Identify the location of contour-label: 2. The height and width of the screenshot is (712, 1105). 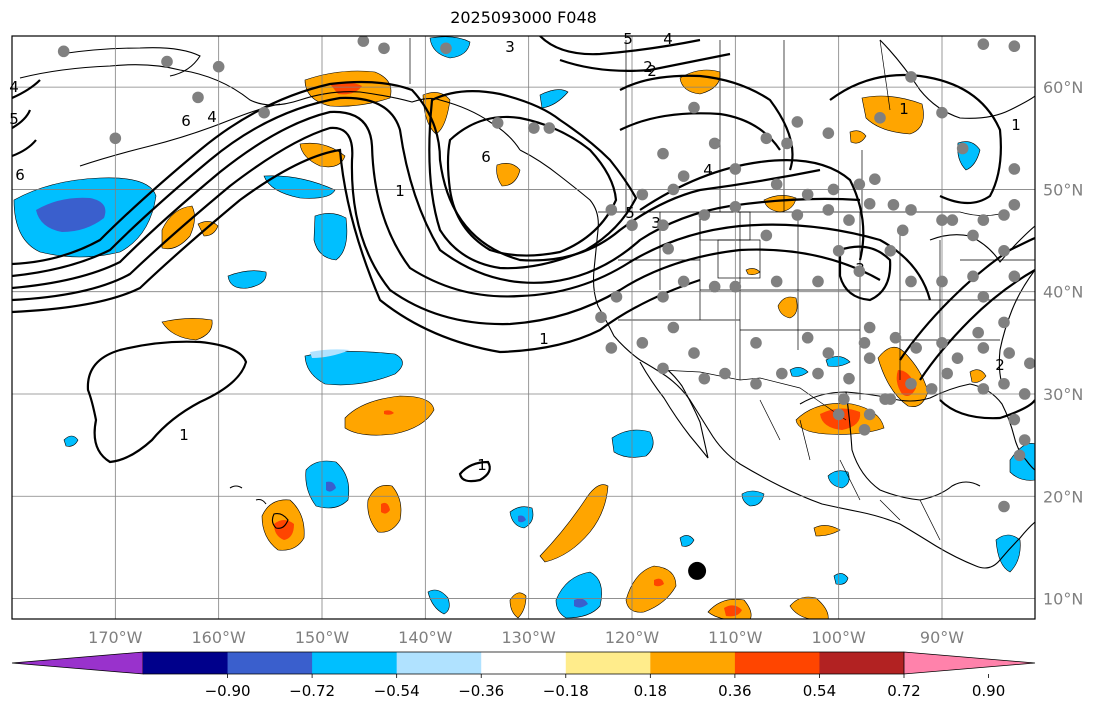
(1000, 365).